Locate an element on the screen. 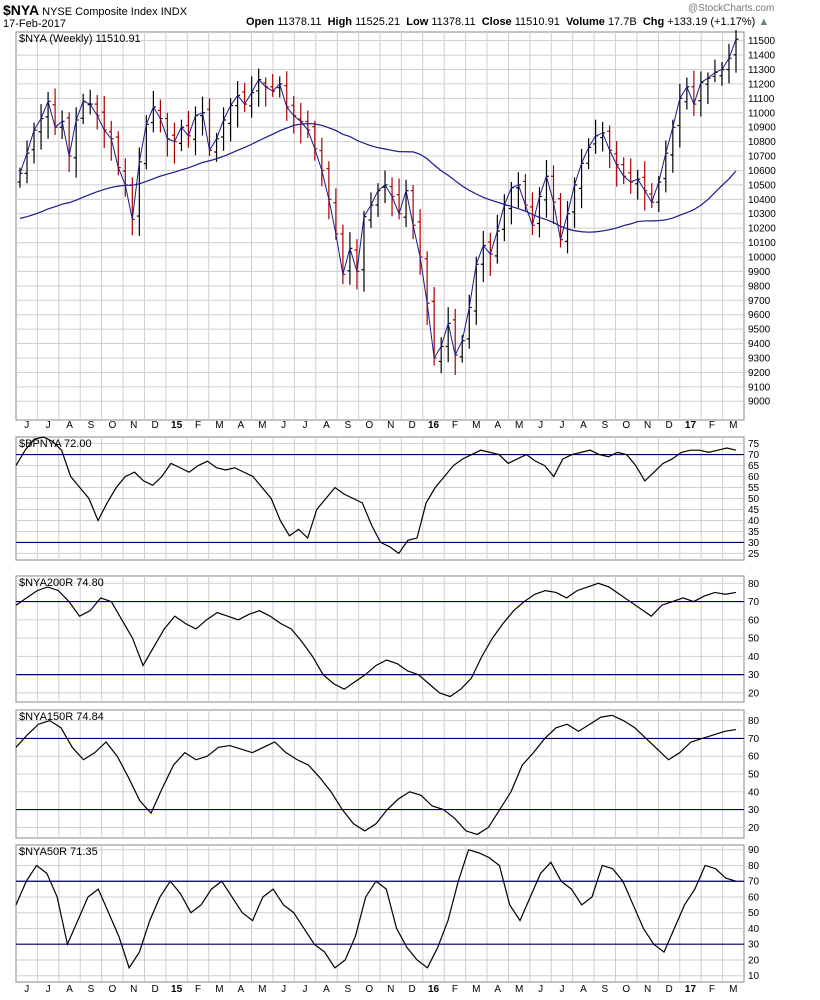 The height and width of the screenshot is (1000, 820). y-tick-label: 9100 is located at coordinates (759, 387).